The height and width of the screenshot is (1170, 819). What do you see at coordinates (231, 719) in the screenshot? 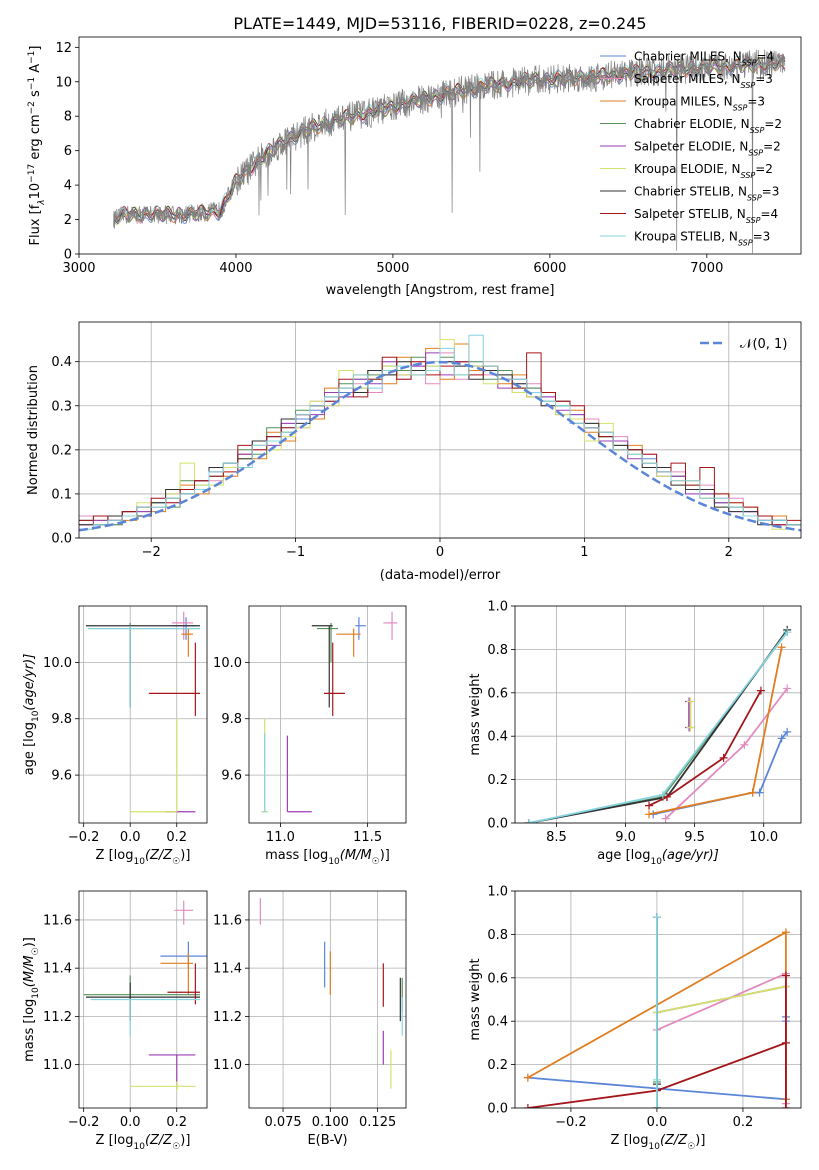
I see `age_vs_mass-ytick-label: 9.8` at bounding box center [231, 719].